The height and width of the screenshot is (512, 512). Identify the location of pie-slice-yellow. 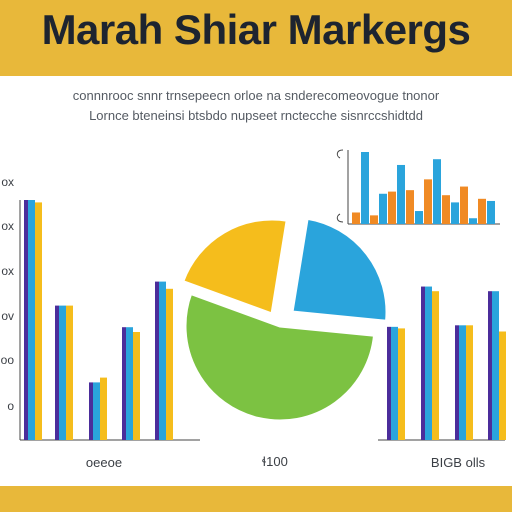
(234, 267).